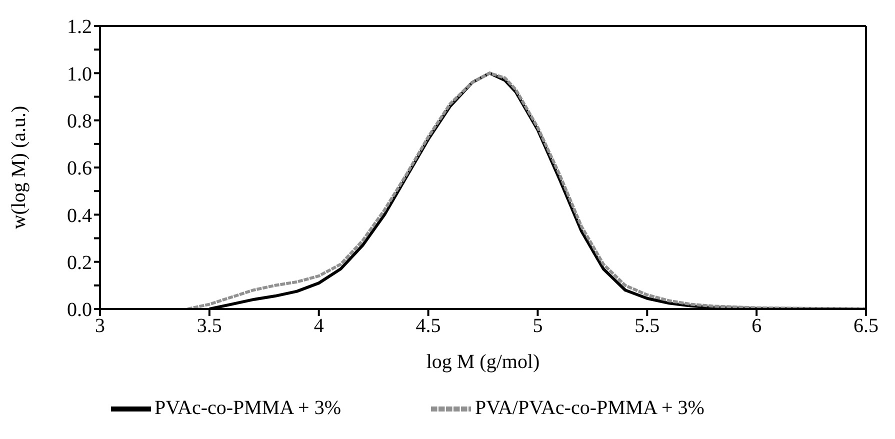  What do you see at coordinates (537, 326) in the screenshot?
I see `x-tick-label: 5` at bounding box center [537, 326].